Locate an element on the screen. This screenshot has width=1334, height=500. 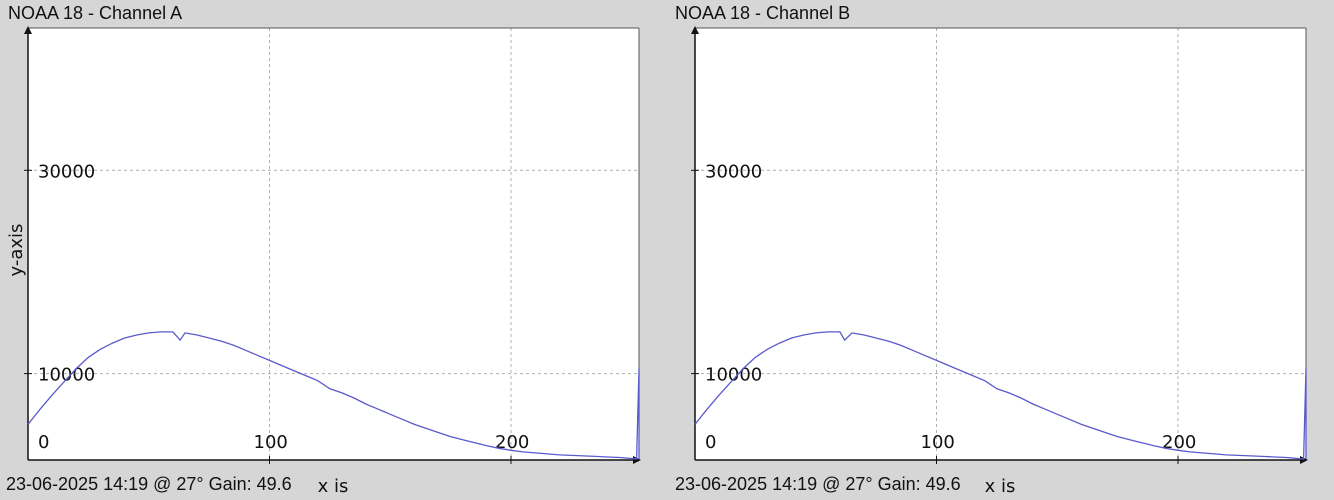
chart-title: NOAA 18 - Channel A is located at coordinates (95, 13).